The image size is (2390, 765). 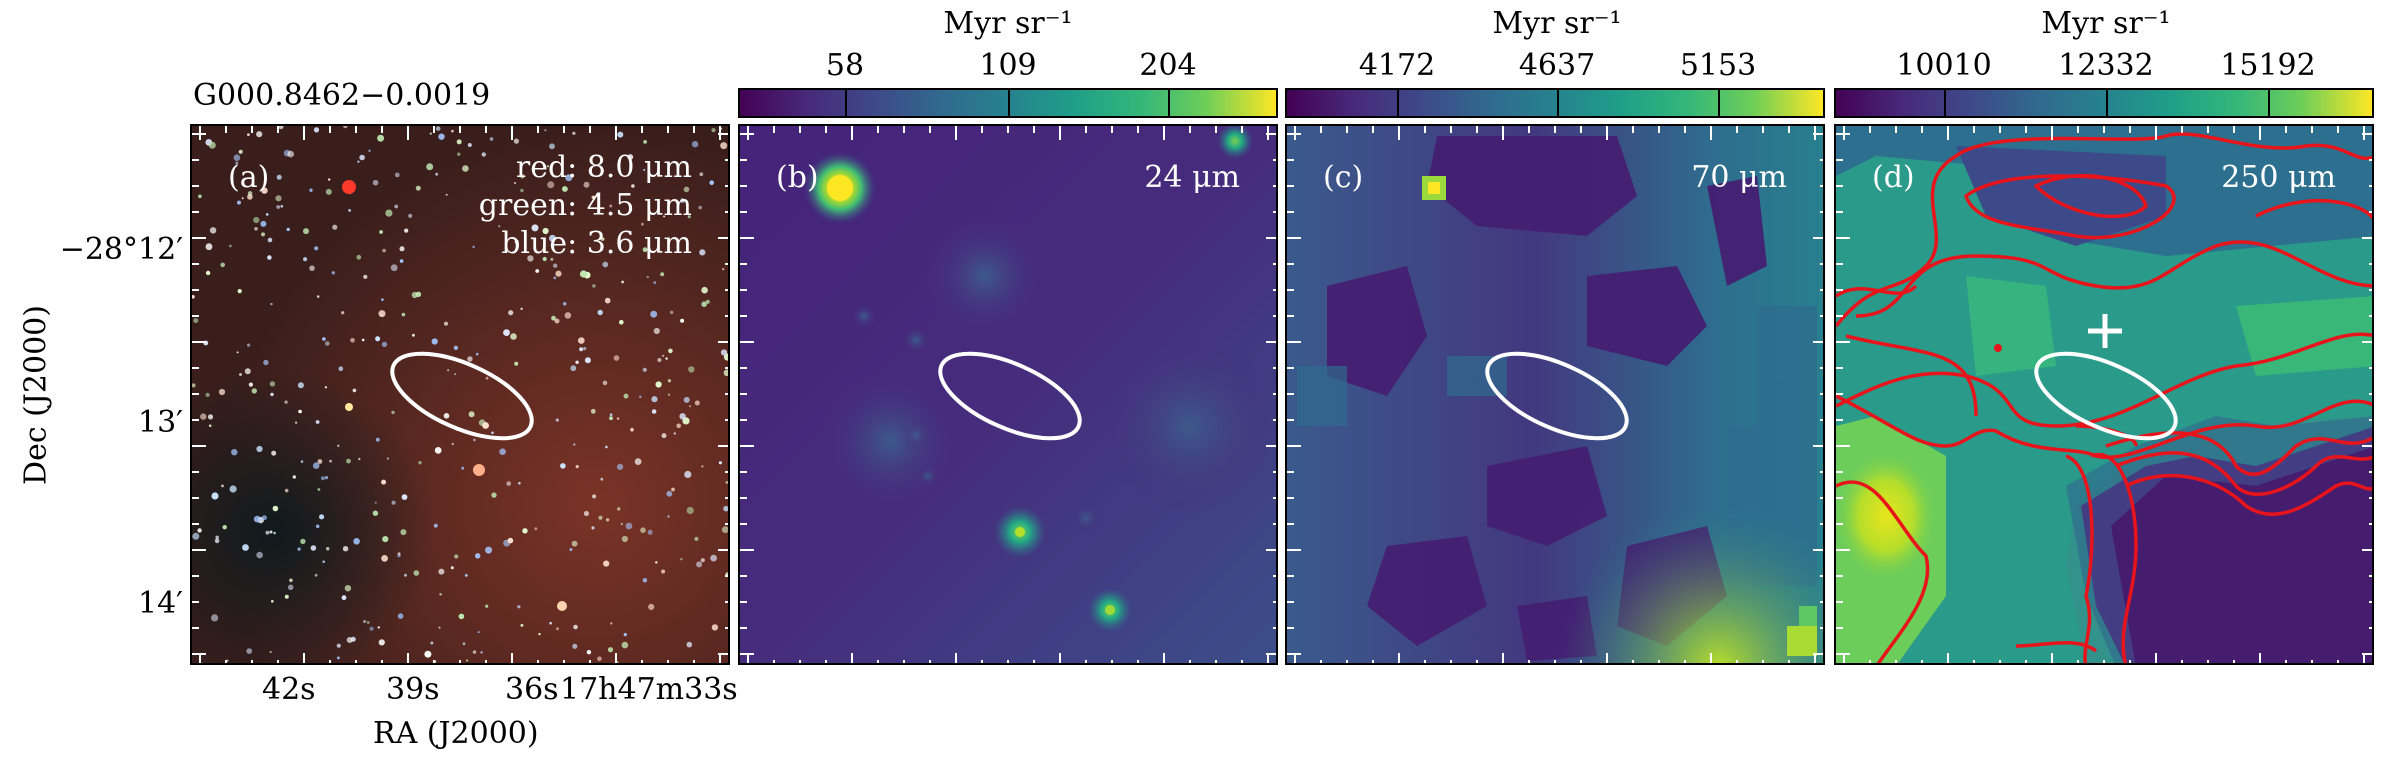 I want to click on colorbar-b, so click(x=1008, y=103).